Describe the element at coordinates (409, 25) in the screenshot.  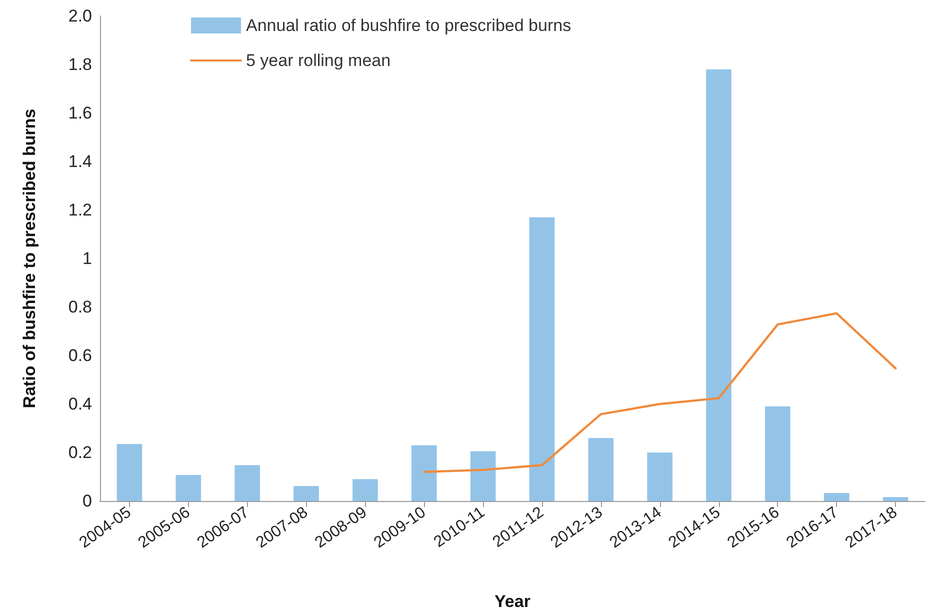
I see `legend-label: Annual ratio of bushfire to prescribed burns` at that location.